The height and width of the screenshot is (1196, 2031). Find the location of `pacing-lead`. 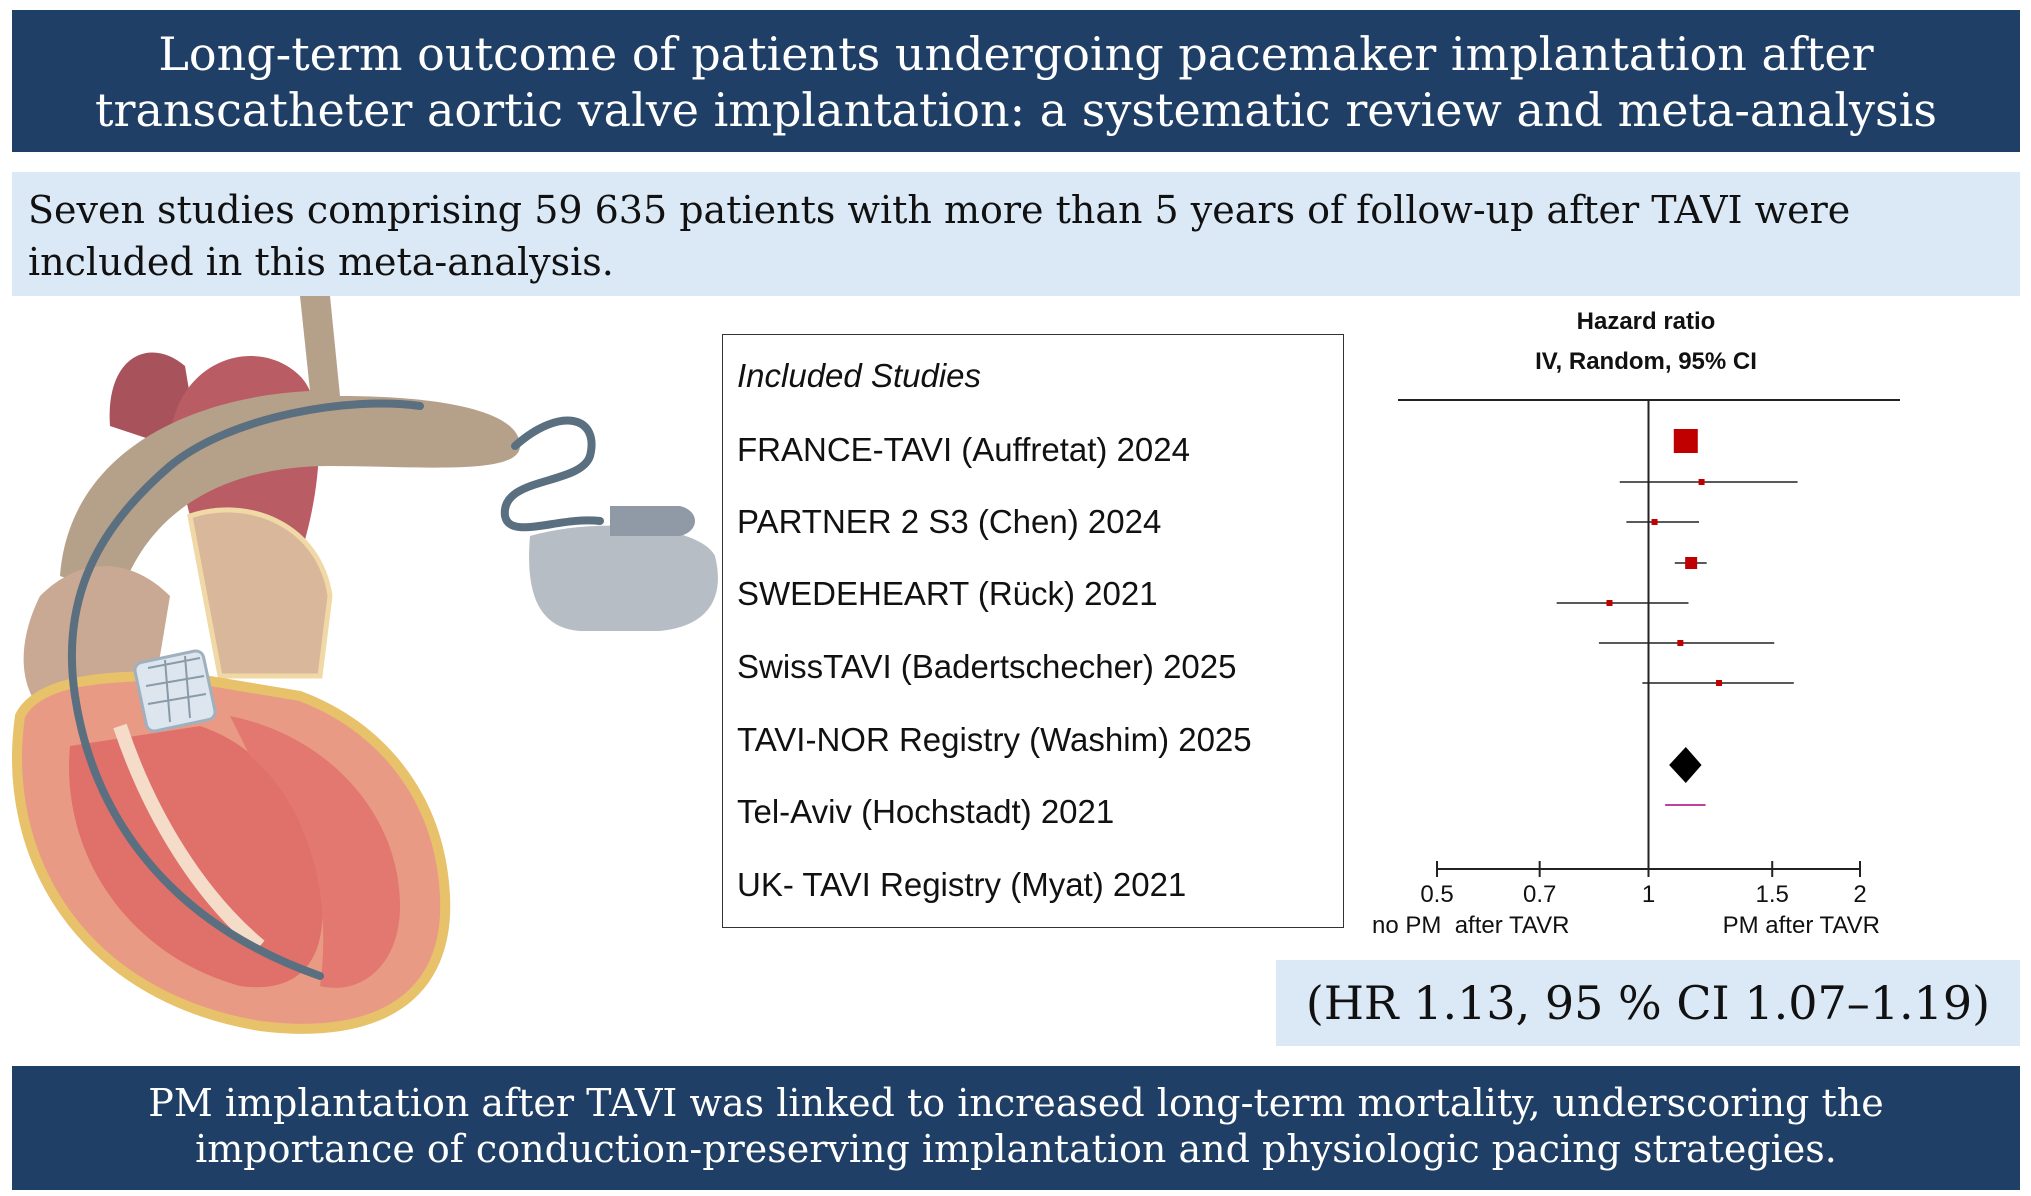

pacing-lead is located at coordinates (335, 689).